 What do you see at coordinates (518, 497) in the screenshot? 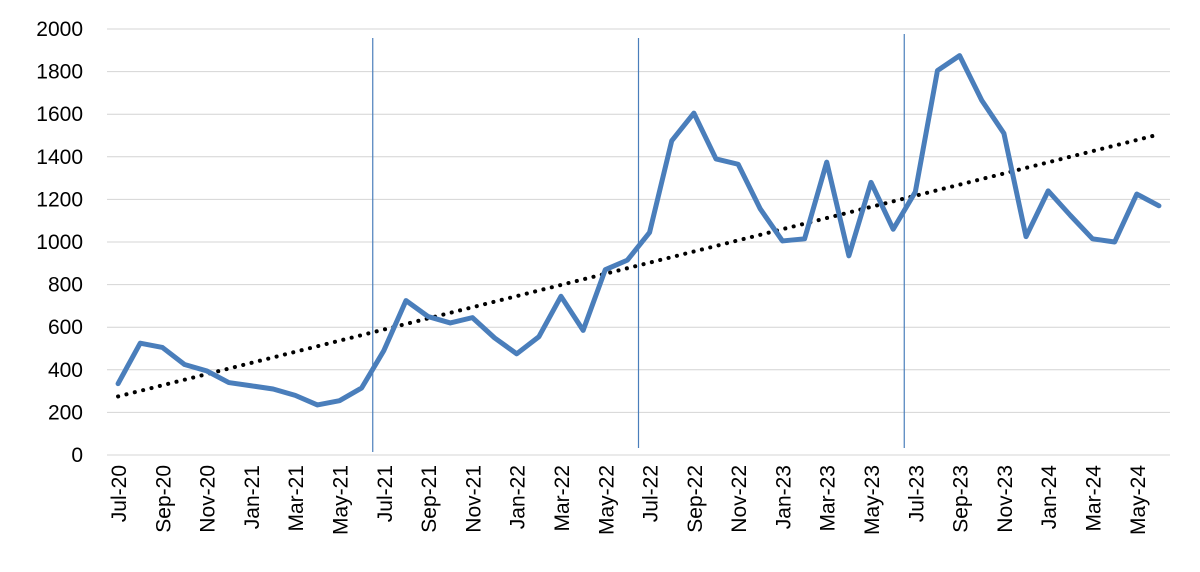
I see `x-tick-label: Jan-22` at bounding box center [518, 497].